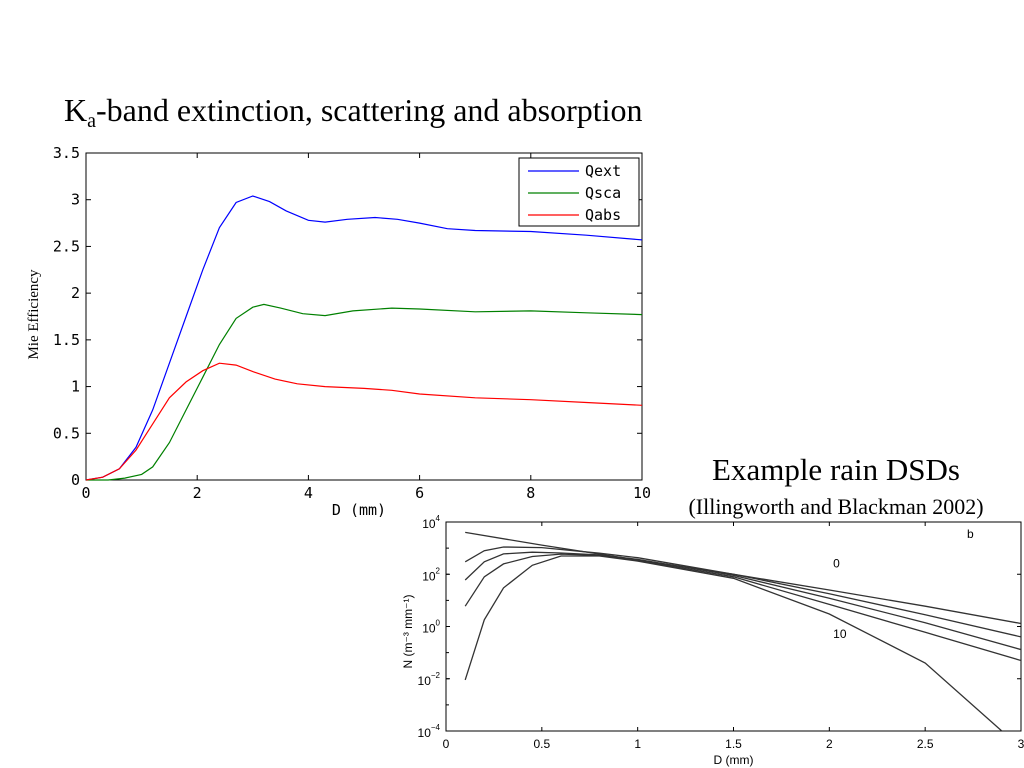 The image size is (1024, 768). Describe the element at coordinates (438, 570) in the screenshot. I see `dsd-y-tick-exponent: 2` at that location.